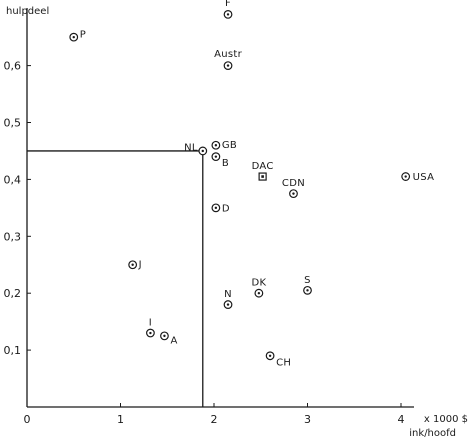 This screenshot has width=470, height=440. What do you see at coordinates (446, 419) in the screenshot?
I see `x-axis-unit: x 1000 $` at bounding box center [446, 419].